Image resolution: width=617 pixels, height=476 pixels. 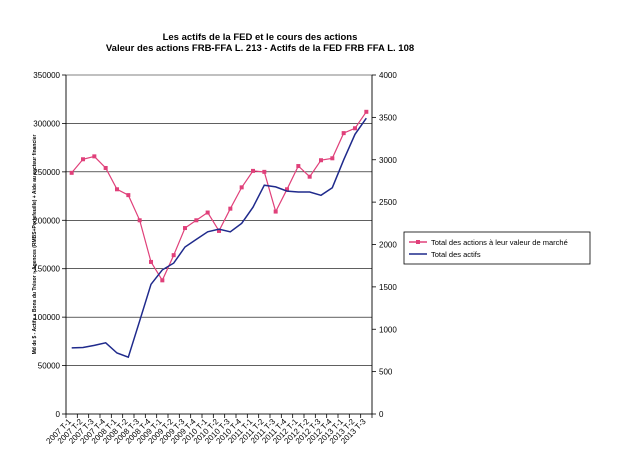 I want to click on y-left-tick-label: 0, so click(x=58, y=414).